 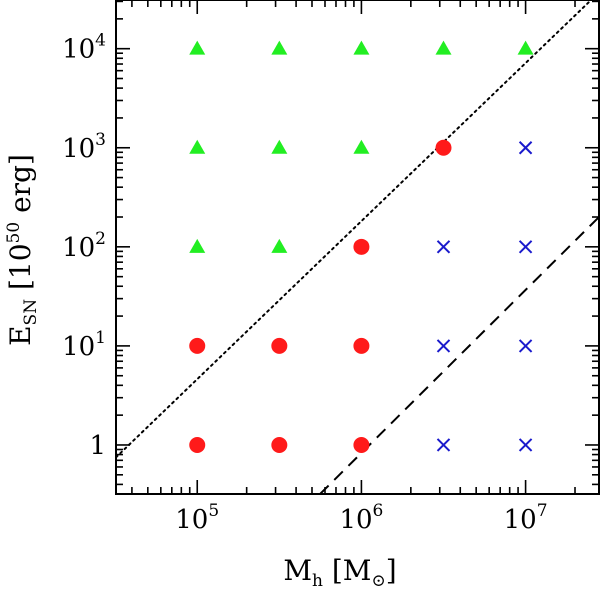 I want to click on y-axis-title-main: E, so click(x=20, y=335).